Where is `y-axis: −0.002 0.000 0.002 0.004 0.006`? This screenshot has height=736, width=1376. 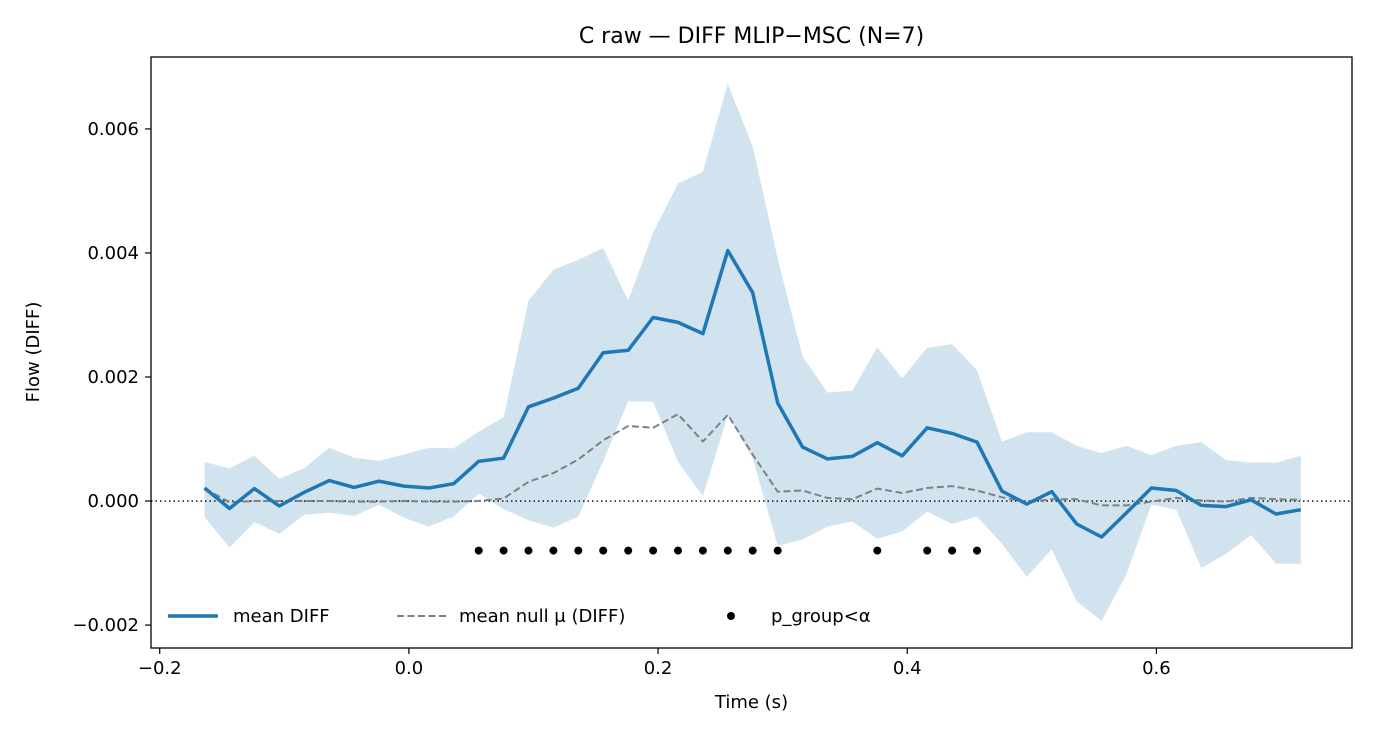
y-axis: −0.002 0.000 0.002 0.004 0.006 is located at coordinates (111, 377).